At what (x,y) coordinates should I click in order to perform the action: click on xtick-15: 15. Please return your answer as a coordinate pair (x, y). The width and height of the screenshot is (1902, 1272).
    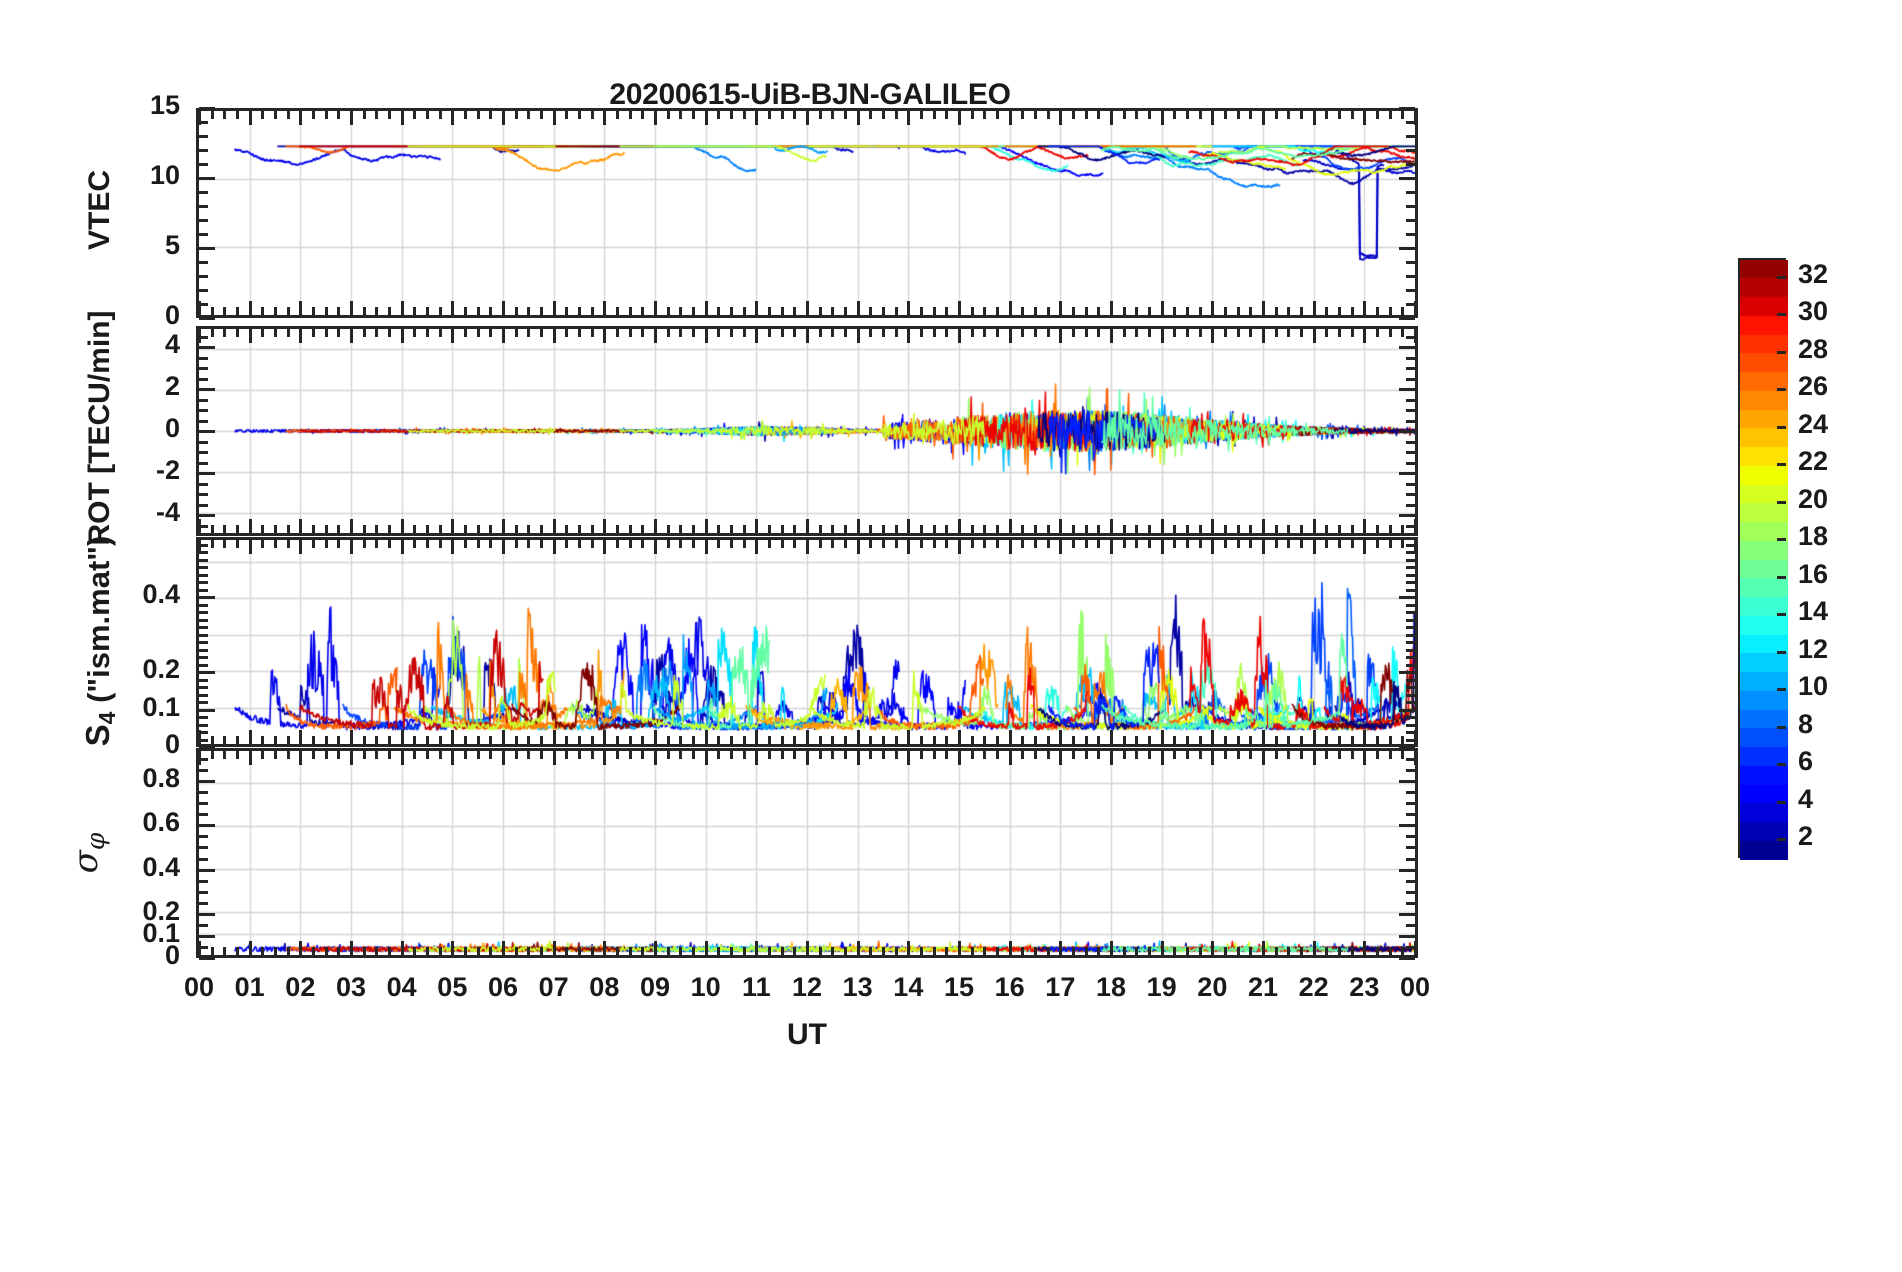
    Looking at the image, I should click on (959, 987).